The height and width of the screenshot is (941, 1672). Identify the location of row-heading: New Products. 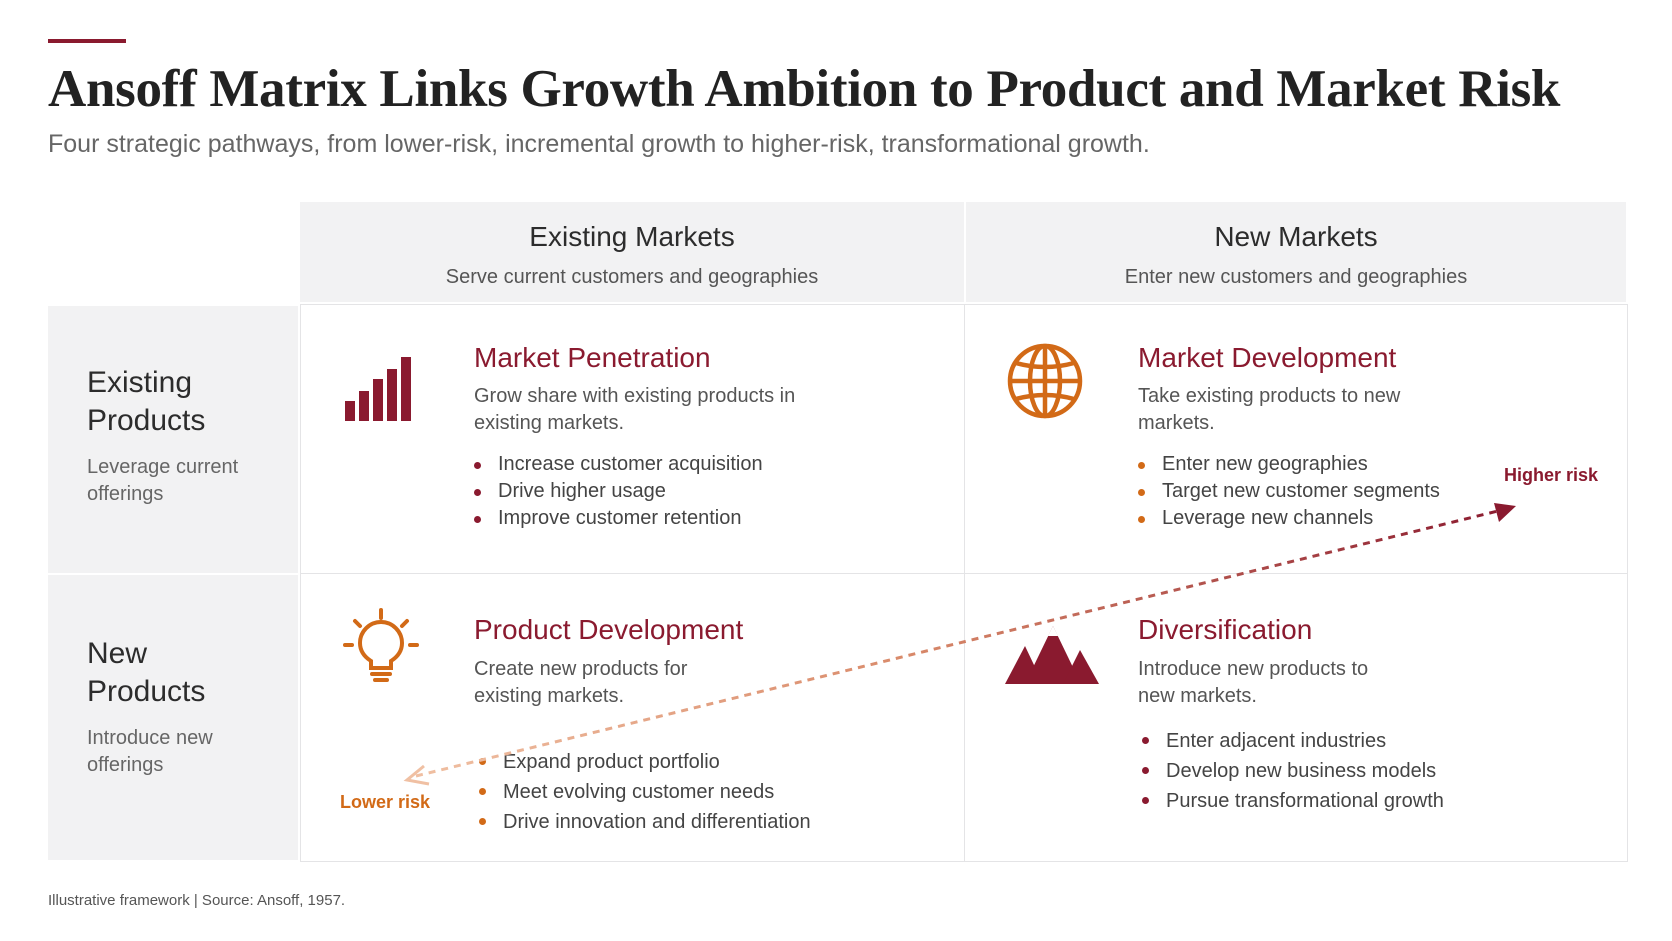
(146, 672).